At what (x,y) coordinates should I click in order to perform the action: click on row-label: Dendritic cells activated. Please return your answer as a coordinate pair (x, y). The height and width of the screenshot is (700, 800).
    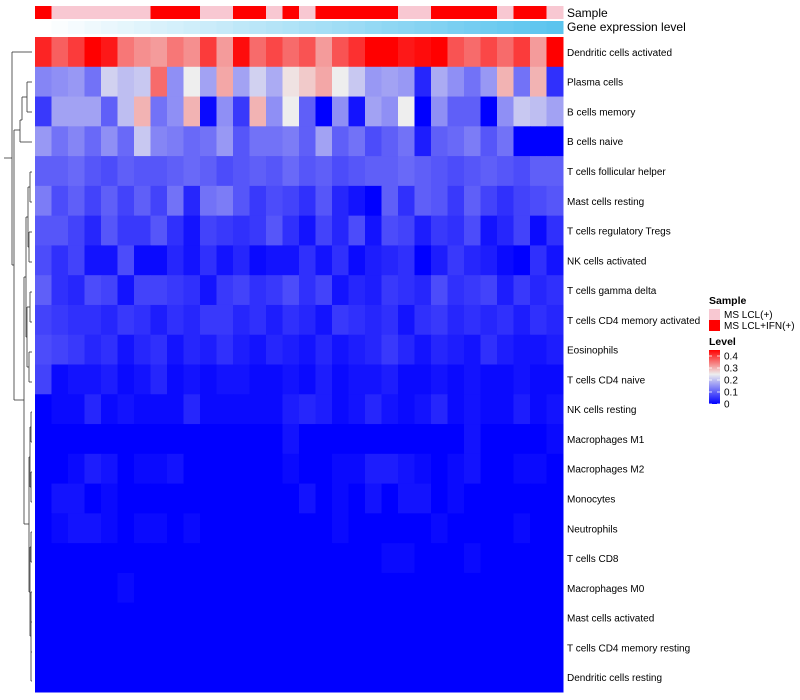
    Looking at the image, I should click on (619, 53).